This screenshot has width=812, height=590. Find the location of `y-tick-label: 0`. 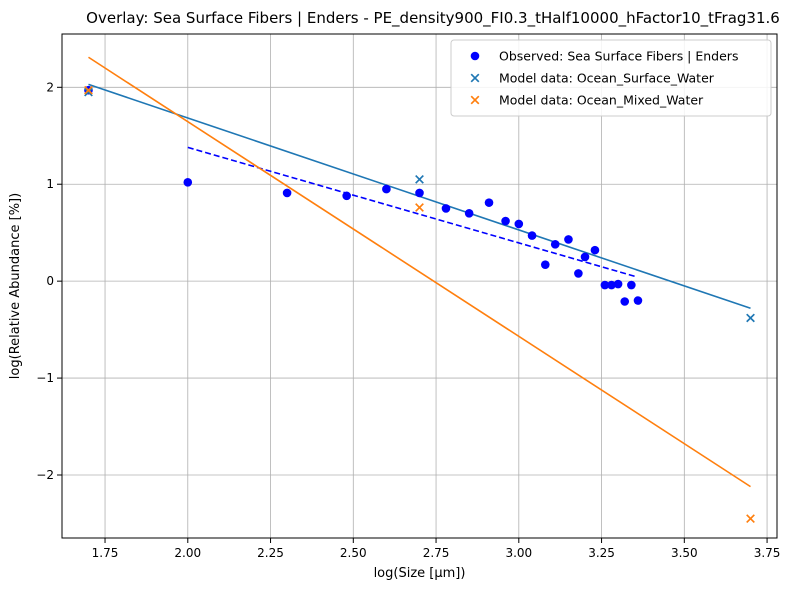

y-tick-label: 0 is located at coordinates (50, 281).